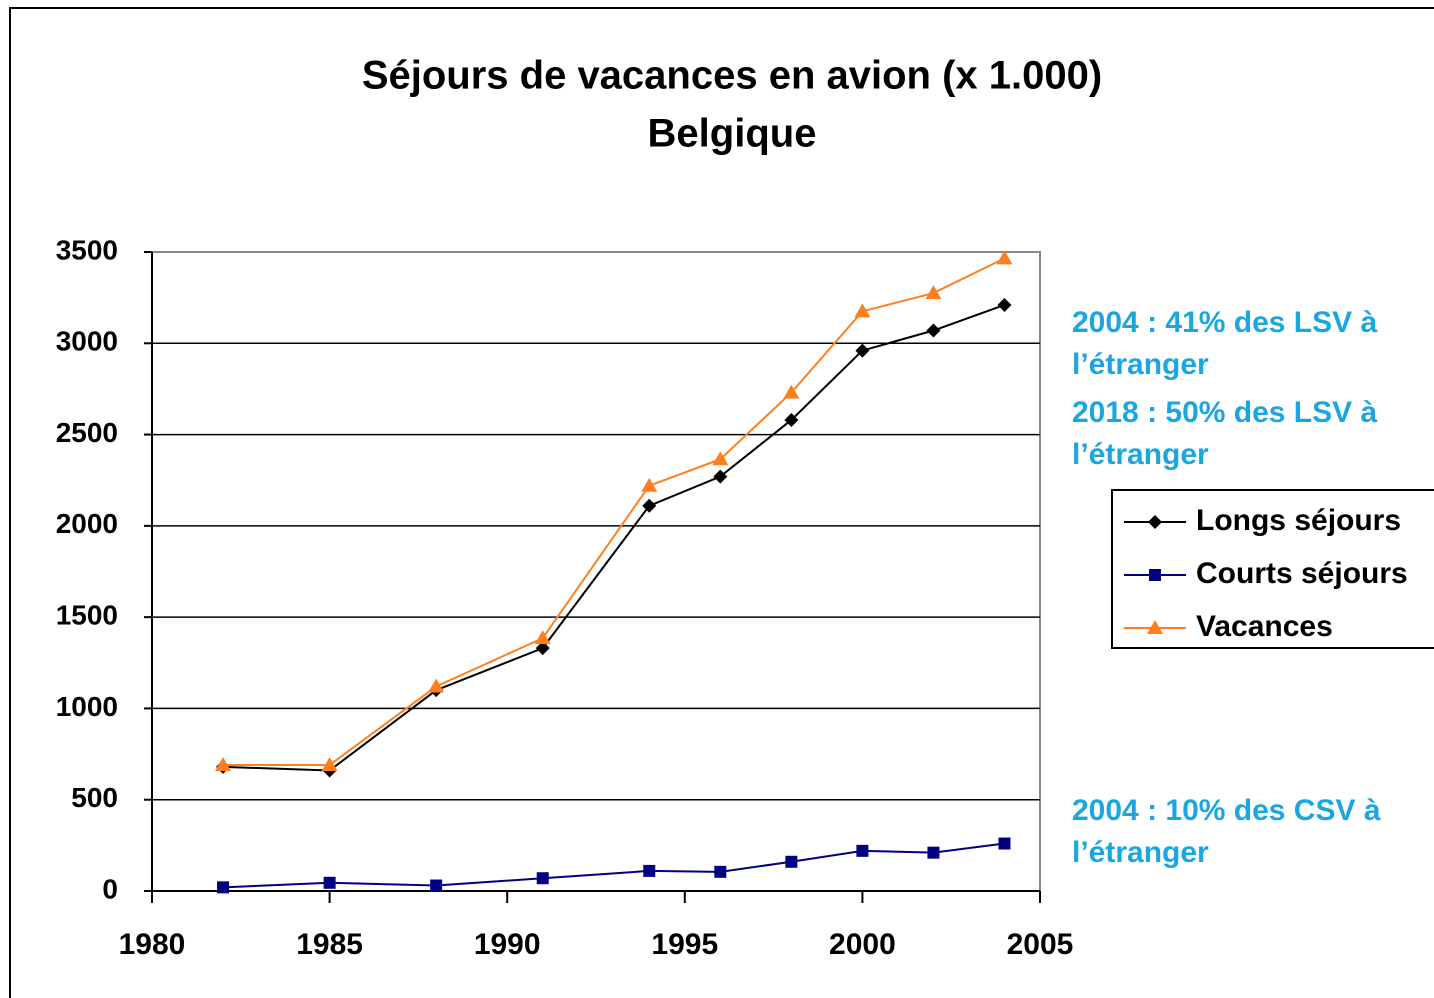 The height and width of the screenshot is (998, 1434). I want to click on y-tick-label: 3000, so click(87, 341).